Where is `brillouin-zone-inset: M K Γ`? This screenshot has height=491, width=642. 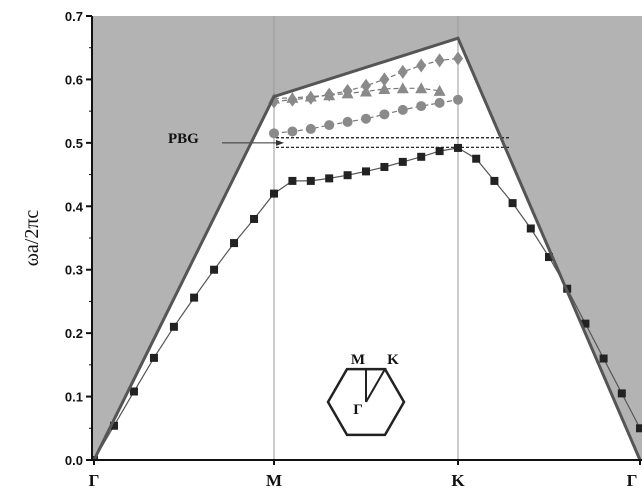
brillouin-zone-inset: M K Γ is located at coordinates (366, 394).